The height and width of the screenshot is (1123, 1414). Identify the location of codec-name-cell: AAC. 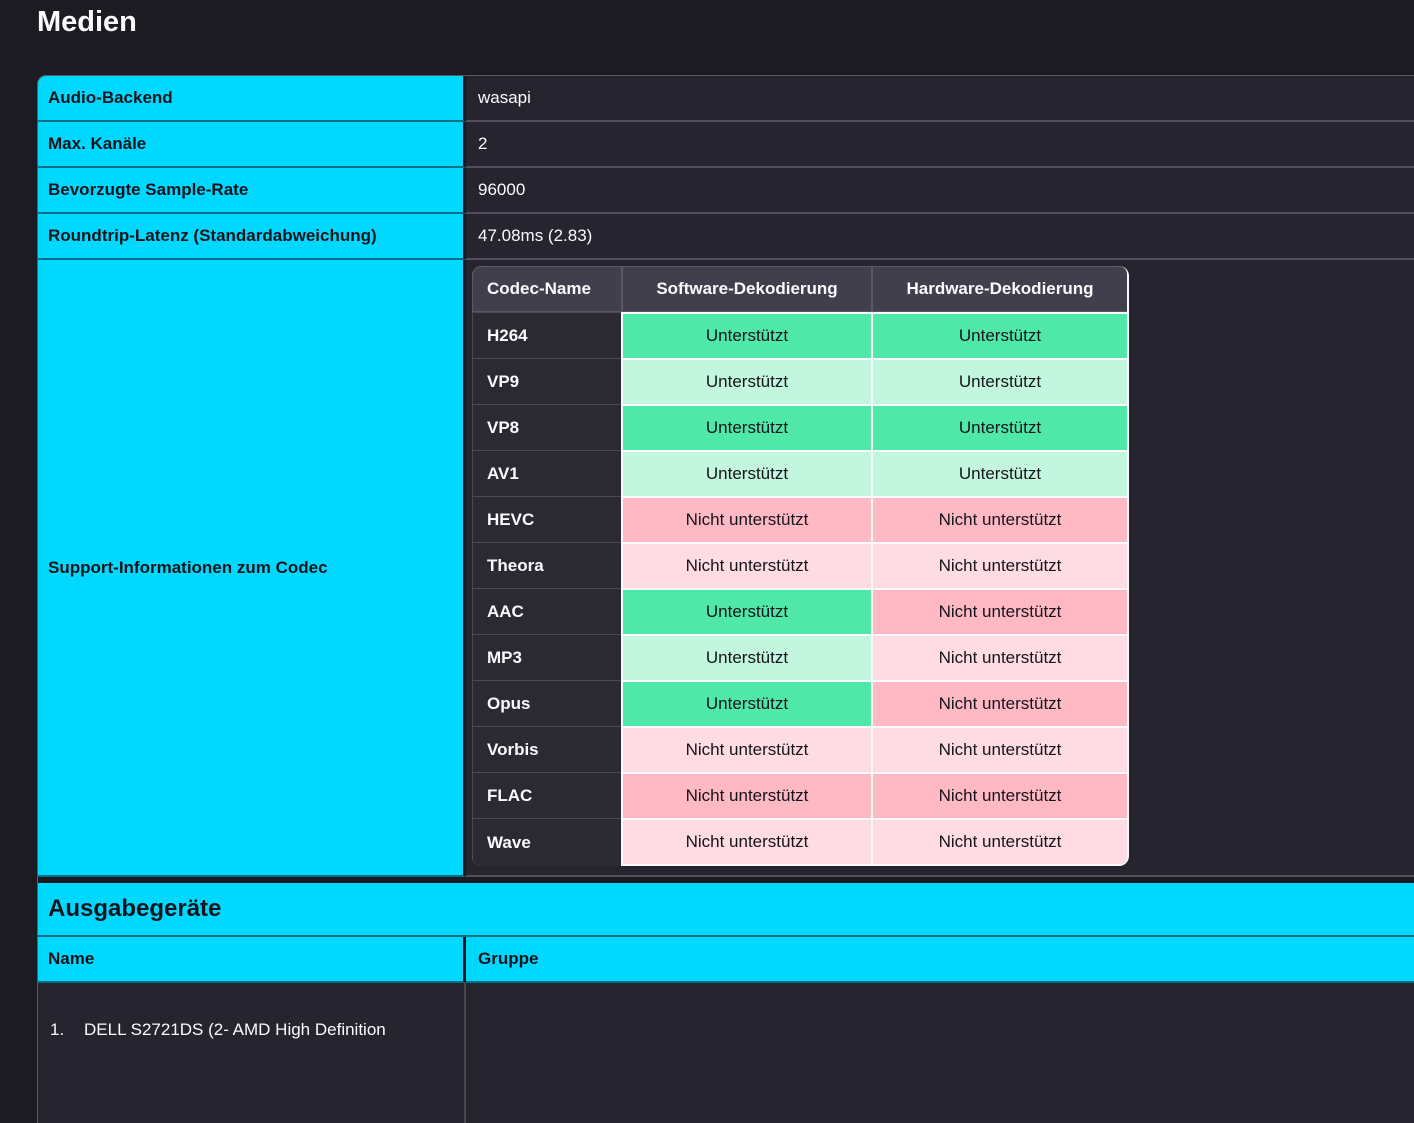
(546, 611).